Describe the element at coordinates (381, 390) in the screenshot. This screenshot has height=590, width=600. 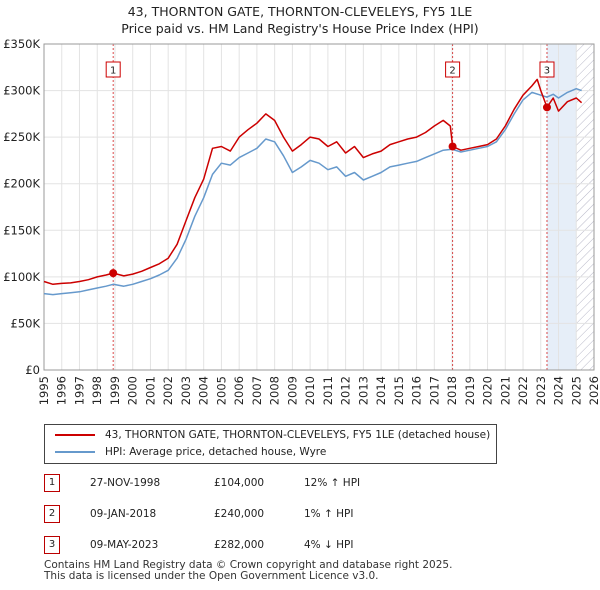
I see `x-tick-label: 2014` at that location.